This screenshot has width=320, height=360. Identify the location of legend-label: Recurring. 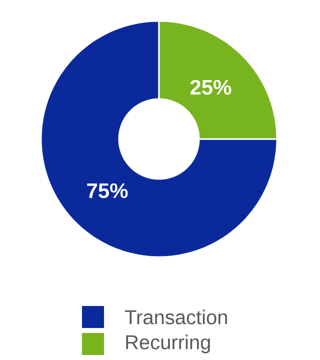
(168, 344).